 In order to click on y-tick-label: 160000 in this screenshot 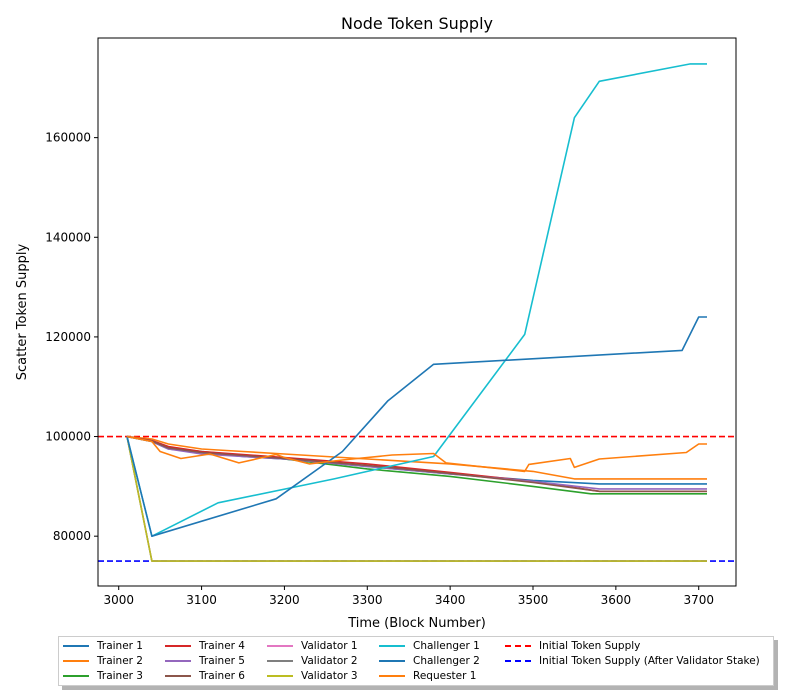, I will do `click(68, 138)`.